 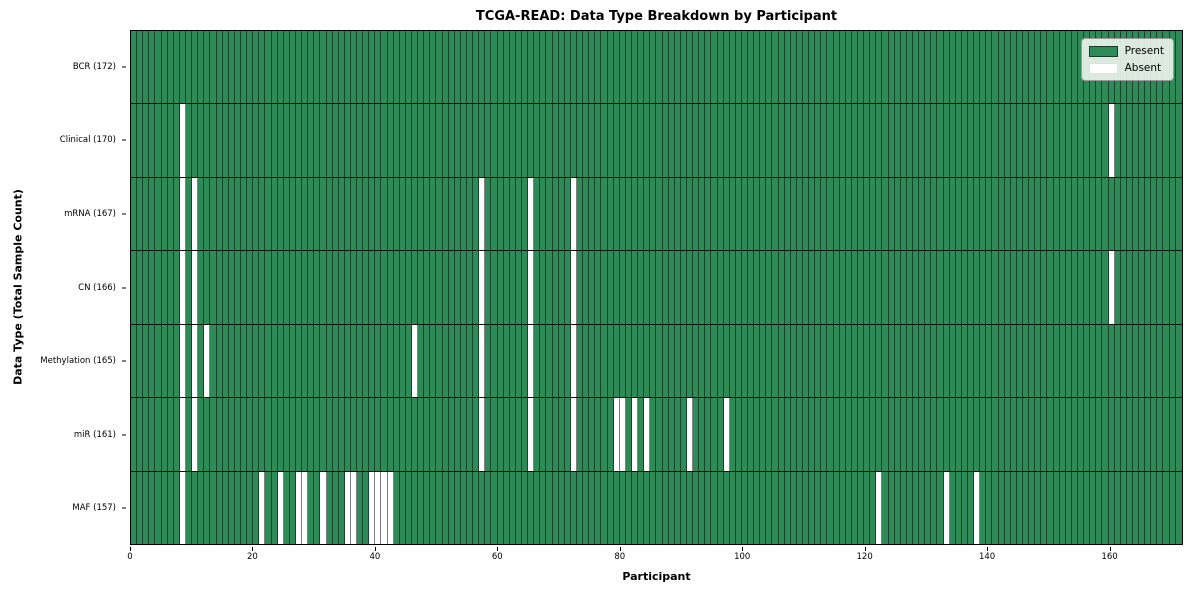 What do you see at coordinates (1103, 68) in the screenshot?
I see `absent-swatch-icon` at bounding box center [1103, 68].